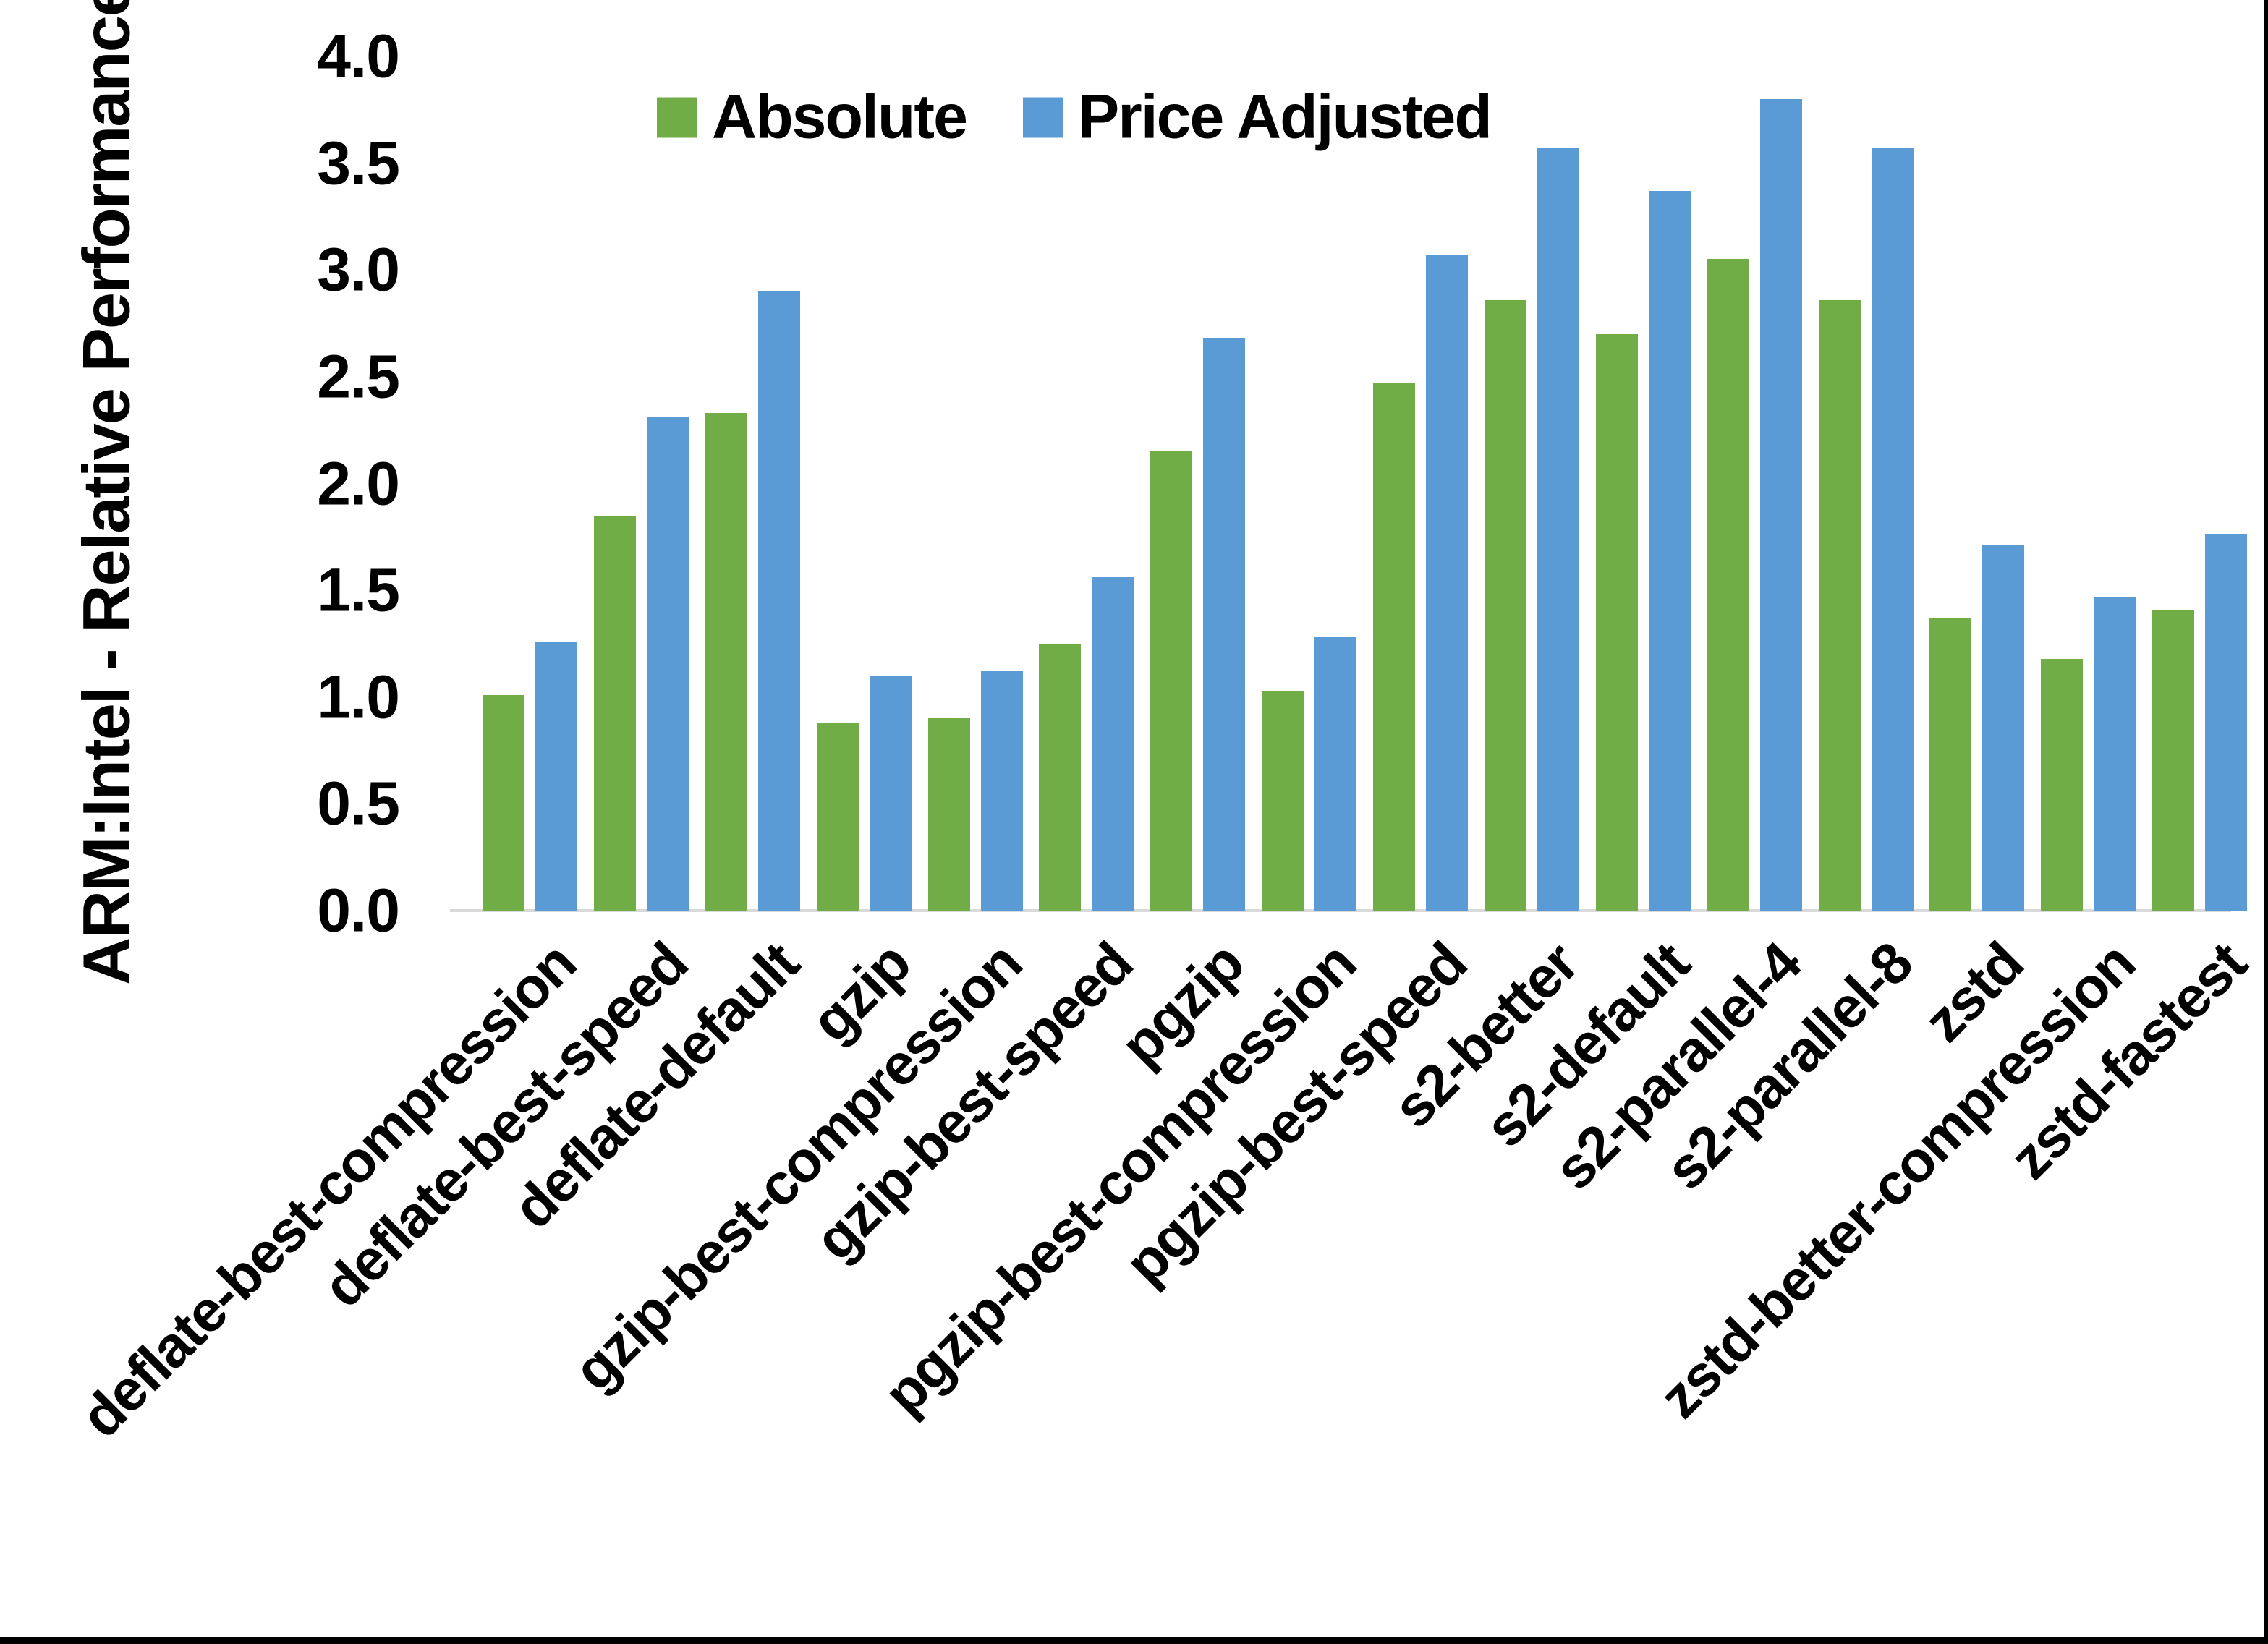 The height and width of the screenshot is (1644, 2268). Describe the element at coordinates (1284, 117) in the screenshot. I see `legend-label-price-adjusted: Price Adjusted` at that location.